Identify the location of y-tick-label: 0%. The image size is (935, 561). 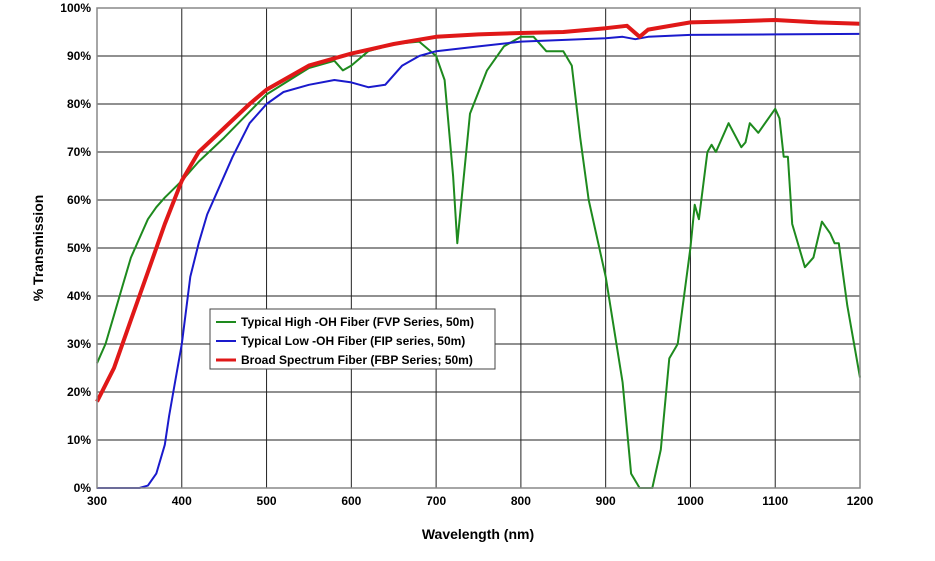
(83, 488).